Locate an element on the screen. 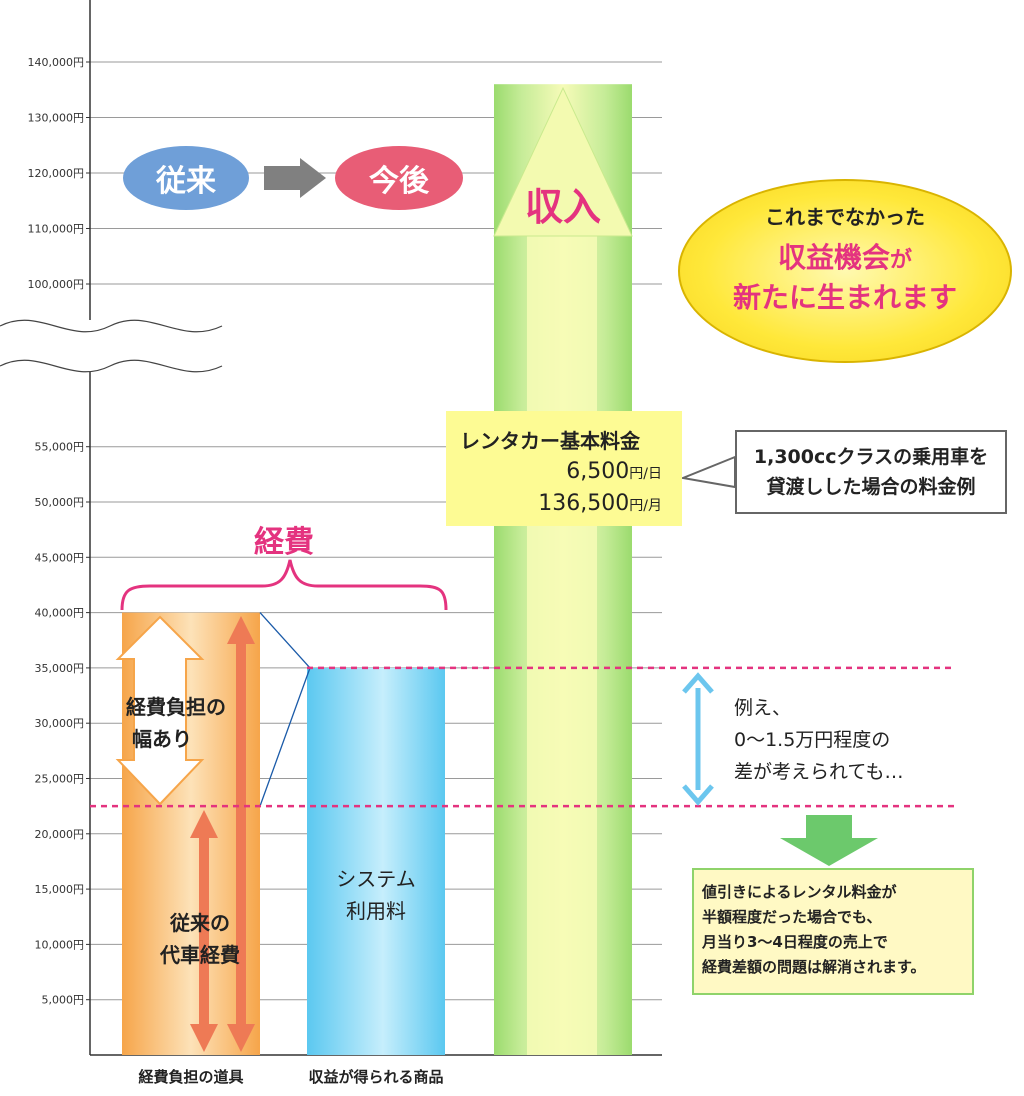 This screenshot has height=1096, width=1024. y-tick-label: 130,000円 is located at coordinates (56, 118).